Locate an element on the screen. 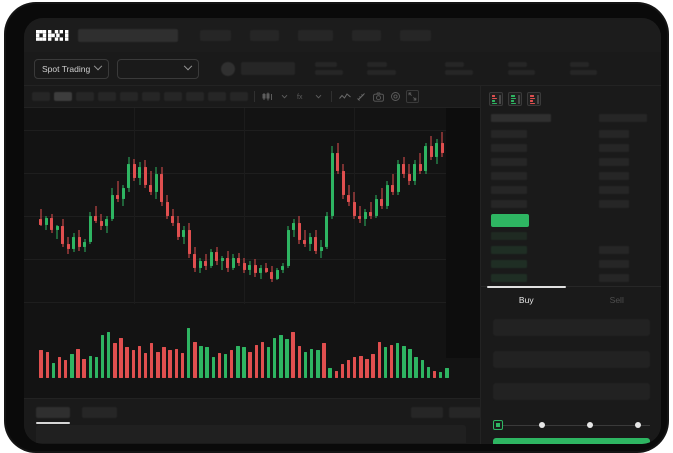  ruler-icon is located at coordinates (361, 96).